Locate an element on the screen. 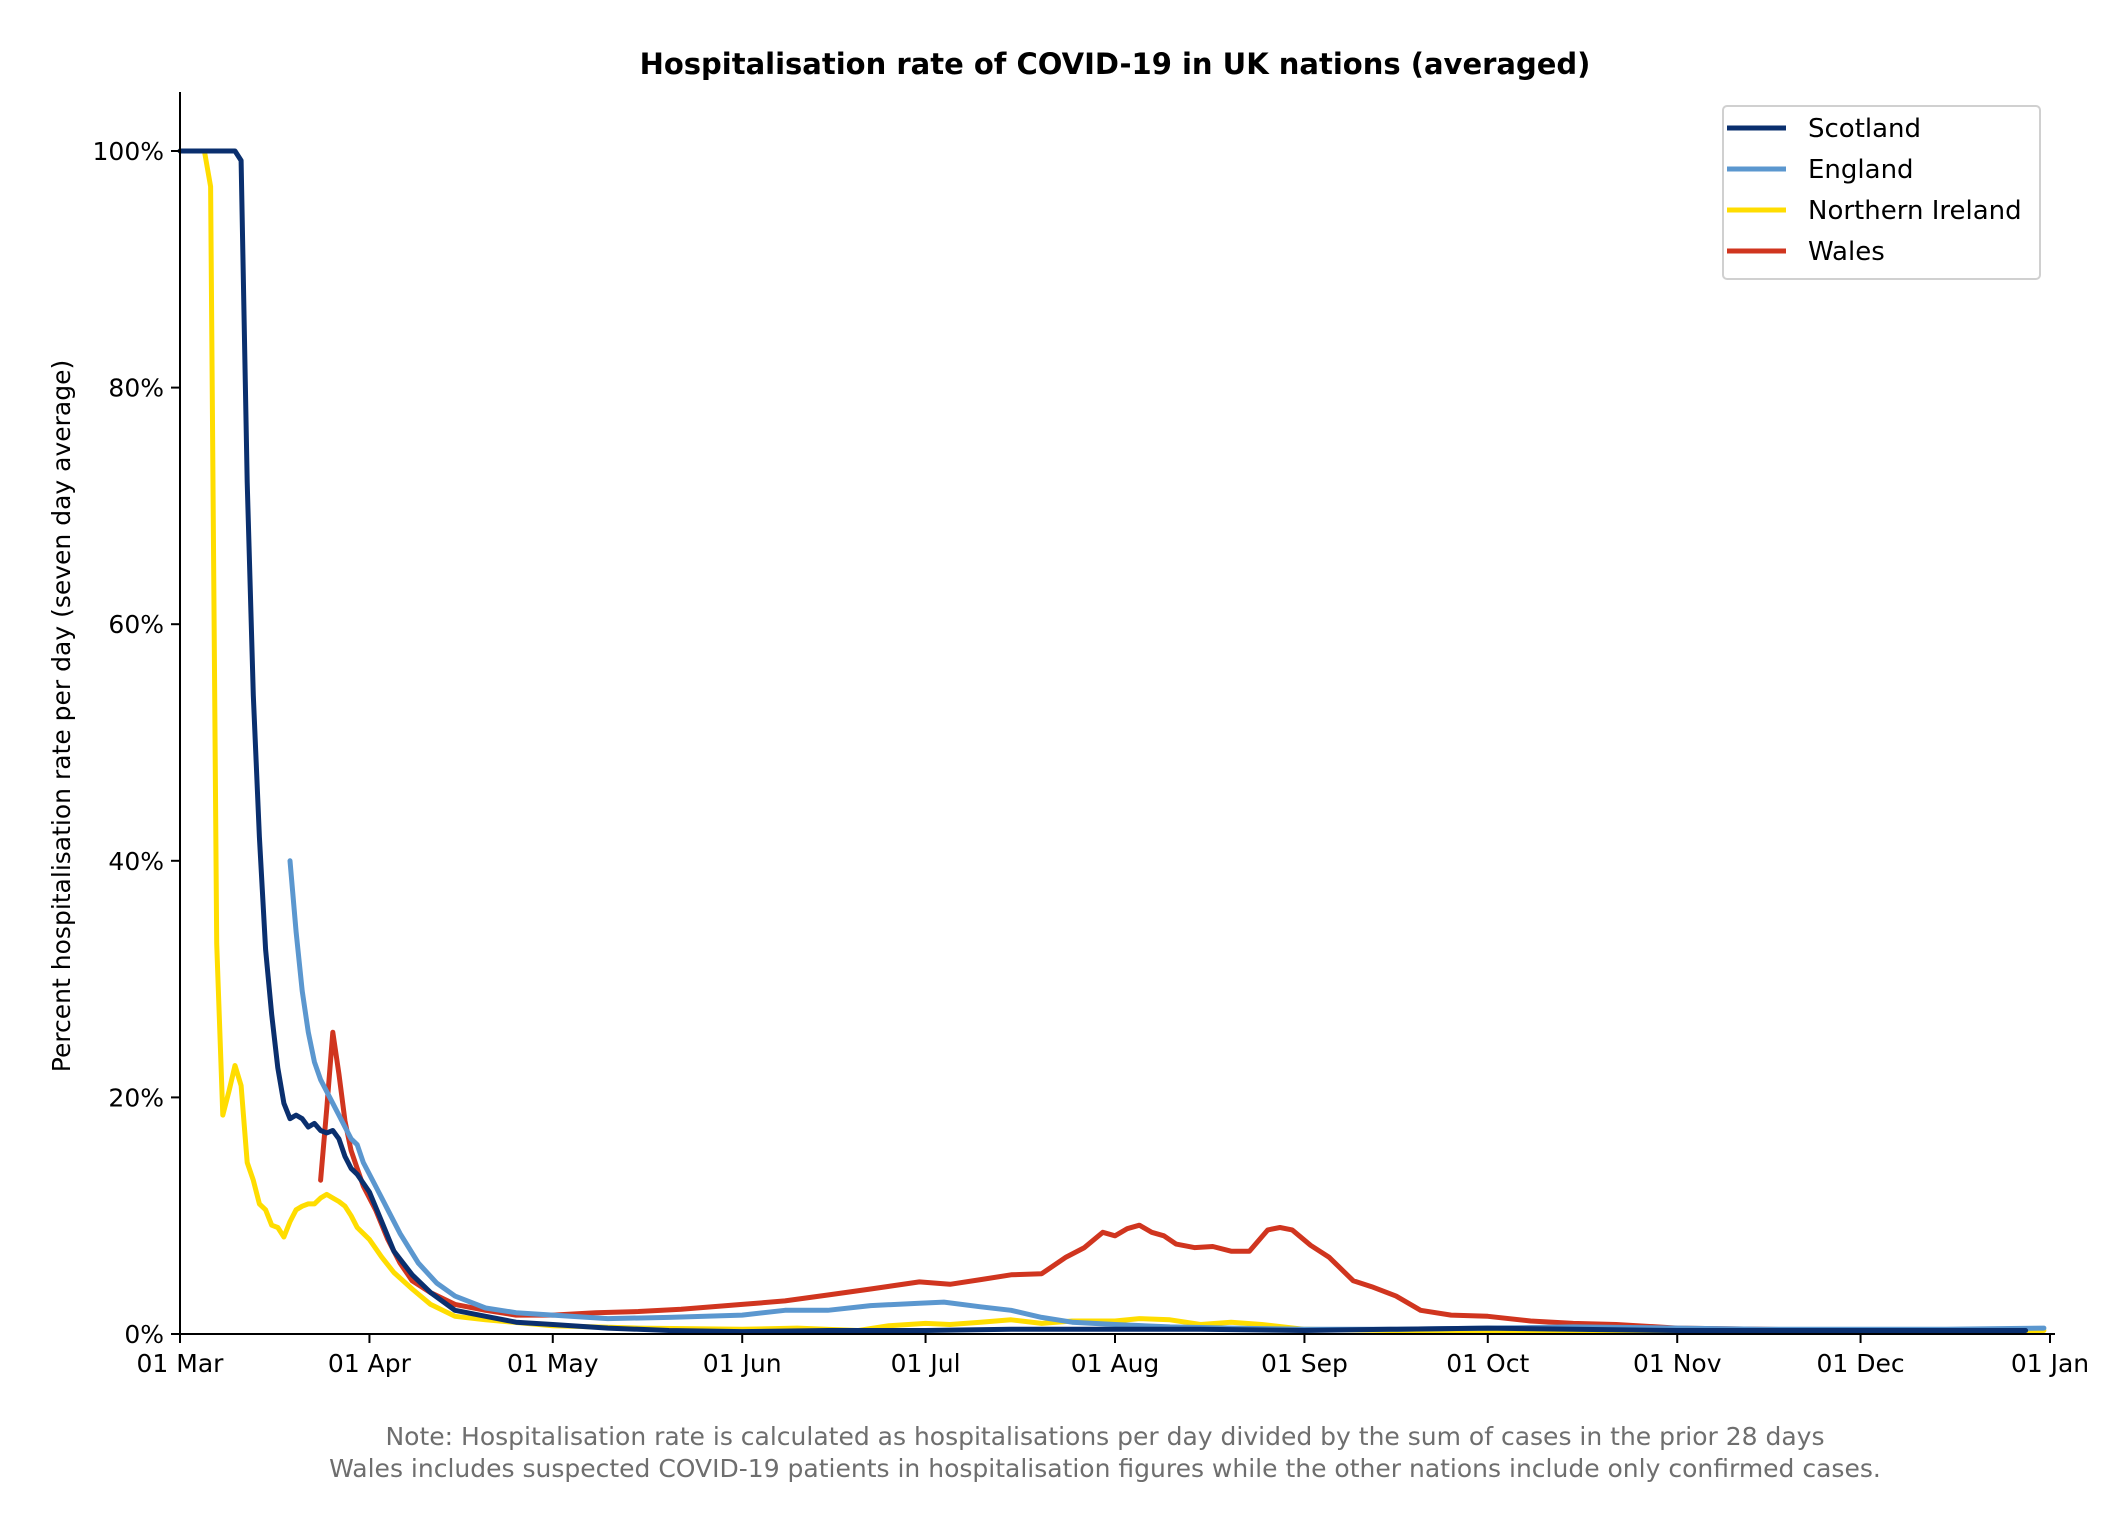  x-tick-label: 01 Apr is located at coordinates (370, 1363).